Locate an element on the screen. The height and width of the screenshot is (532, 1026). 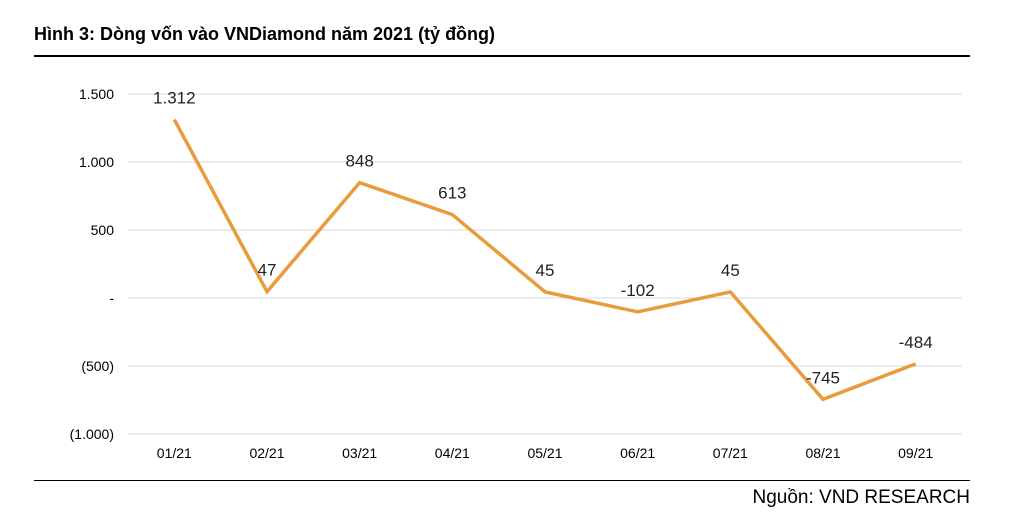
x-tick-label: 06/21 is located at coordinates (637, 453).